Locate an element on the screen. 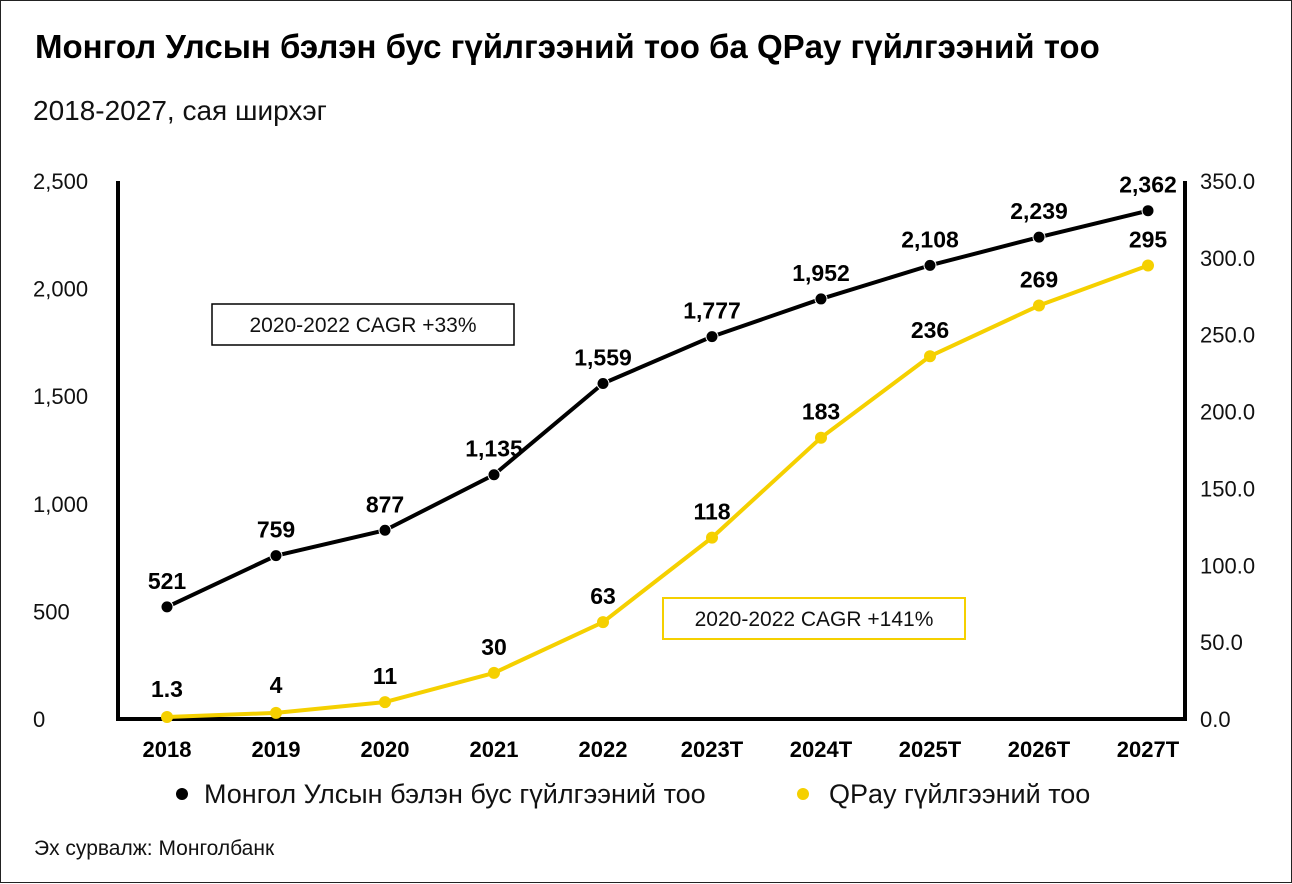 Image resolution: width=1292 pixels, height=884 pixels. annotation-cagr-1-text: 2020-2022 CAGR +33% is located at coordinates (362, 325).